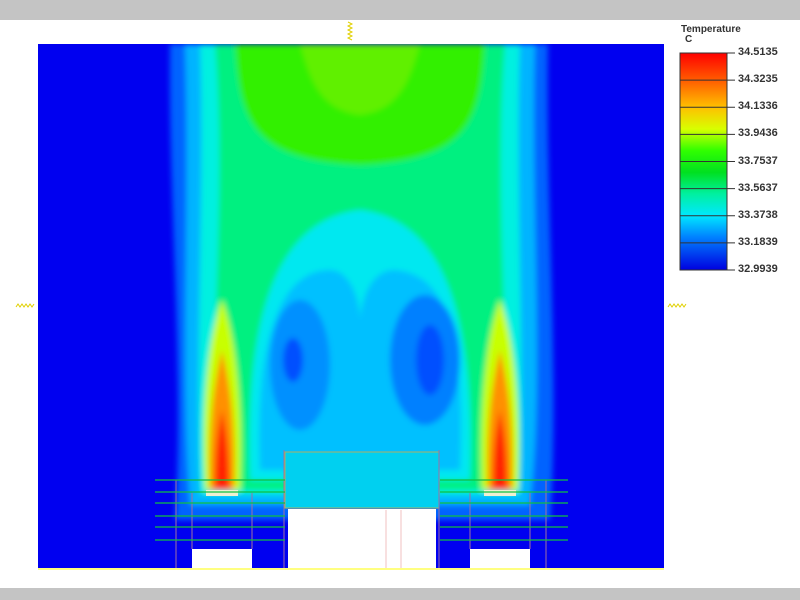  I want to click on legend-label: 34.5135, so click(758, 52).